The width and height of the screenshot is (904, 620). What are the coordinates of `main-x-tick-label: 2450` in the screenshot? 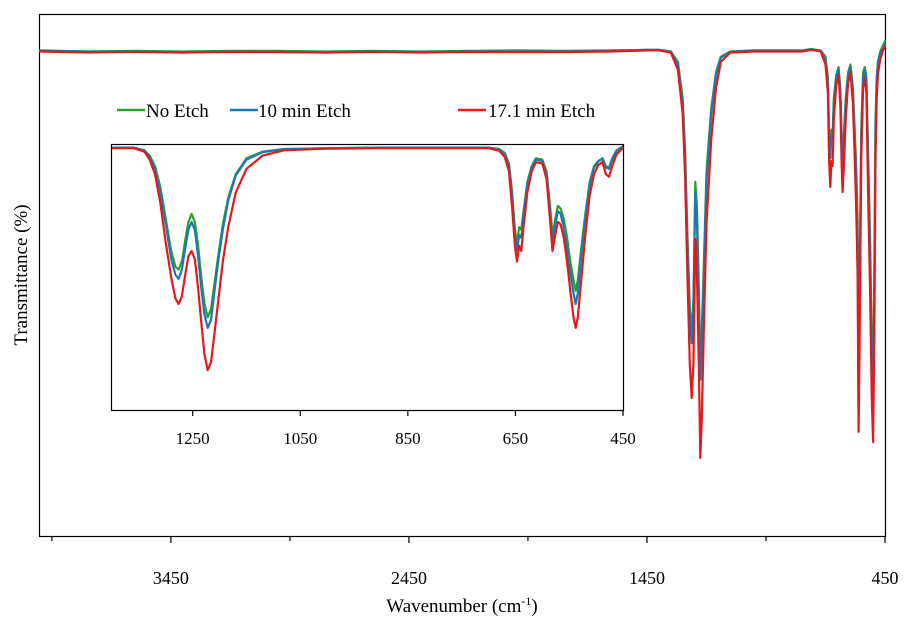 It's located at (409, 578).